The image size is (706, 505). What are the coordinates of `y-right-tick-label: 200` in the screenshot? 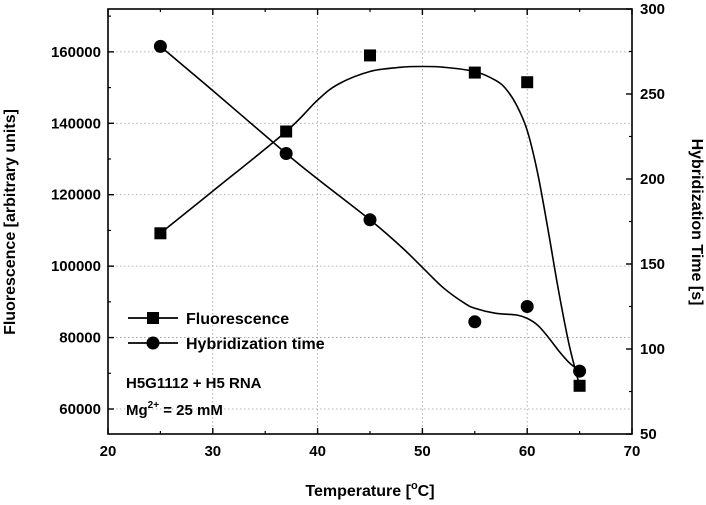 It's located at (652, 179).